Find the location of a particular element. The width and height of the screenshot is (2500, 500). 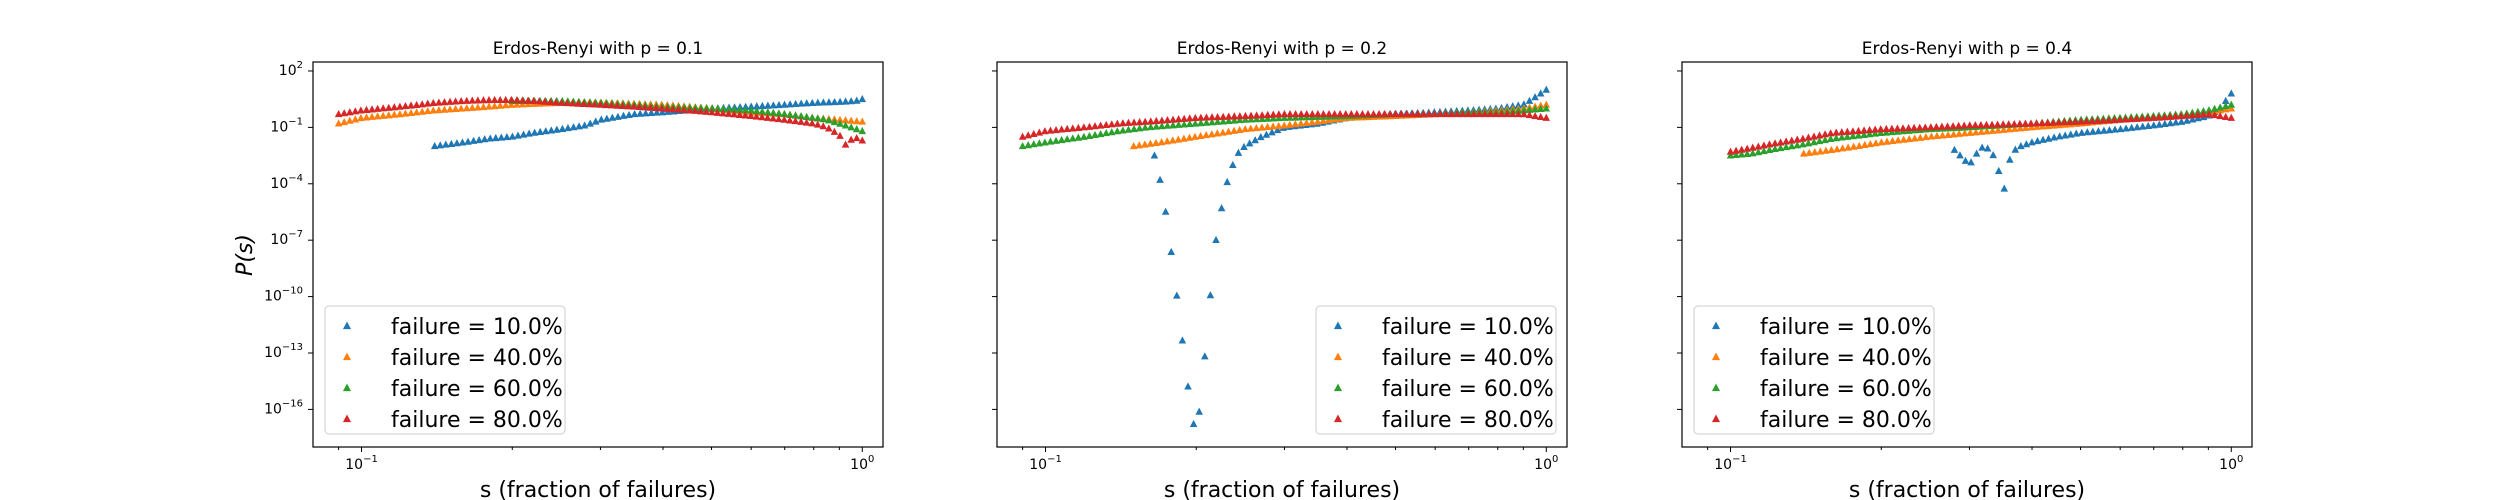

legend-marker is located at coordinates (347, 356).